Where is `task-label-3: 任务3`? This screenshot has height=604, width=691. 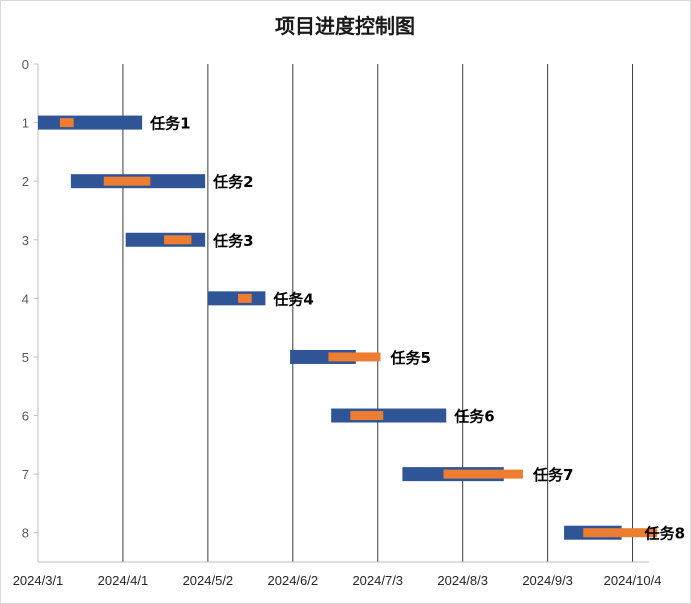 task-label-3: 任务3 is located at coordinates (232, 241).